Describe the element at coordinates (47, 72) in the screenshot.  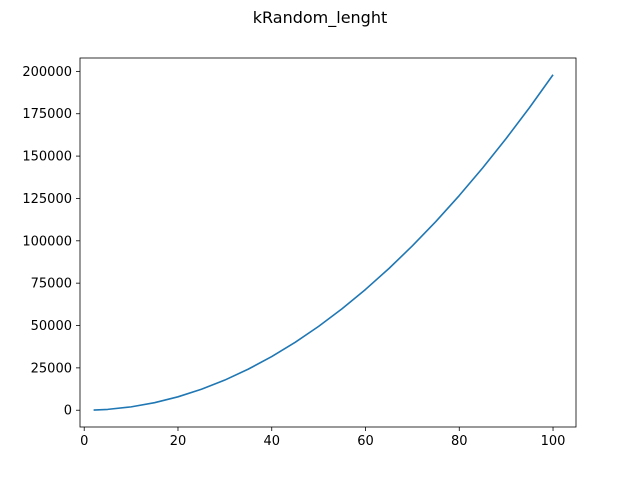
I see `y-tick-label: 200000` at that location.